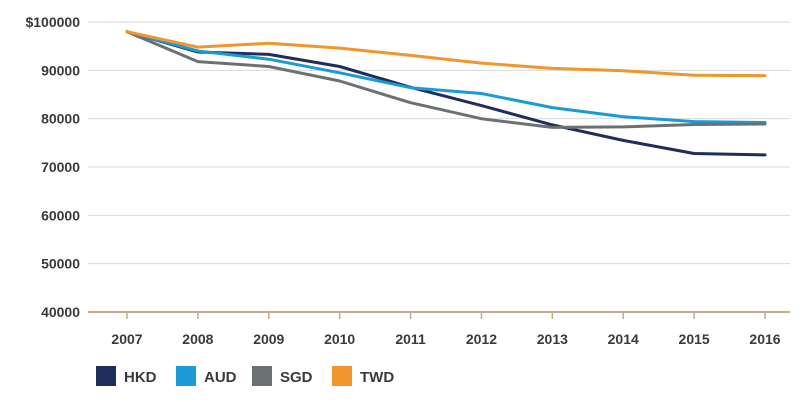  Describe the element at coordinates (60, 264) in the screenshot. I see `y-tick-label: 50000` at that location.